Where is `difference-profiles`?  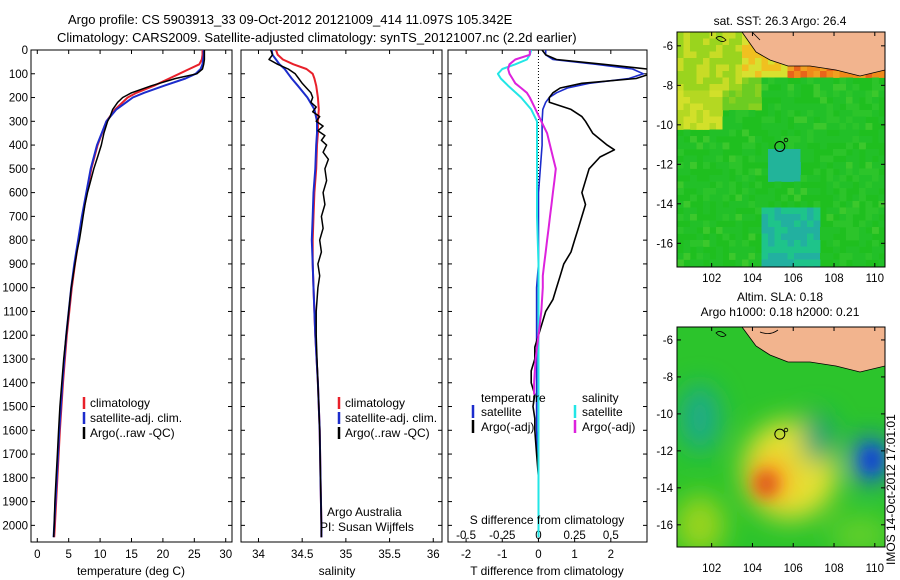
difference-profiles is located at coordinates (571, 294).